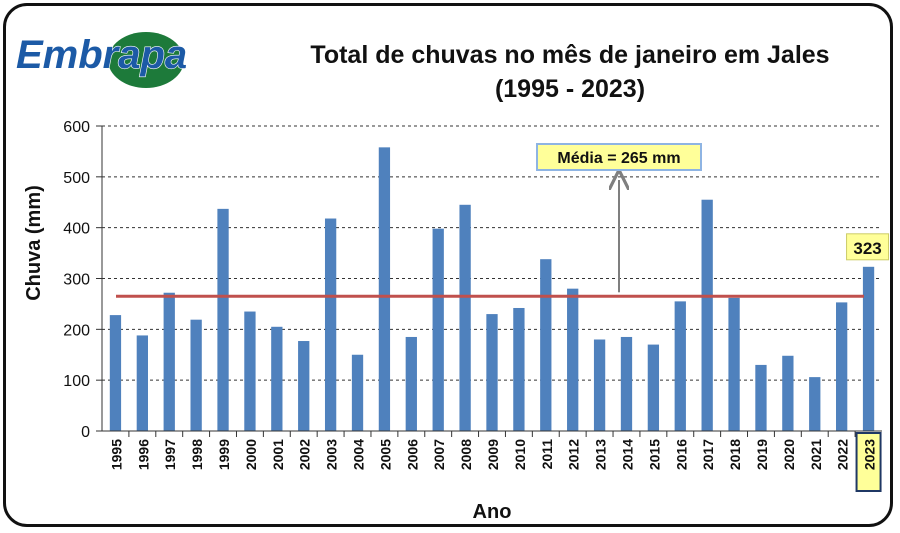  Describe the element at coordinates (708, 454) in the screenshot. I see `x-tick-label: 2017` at that location.